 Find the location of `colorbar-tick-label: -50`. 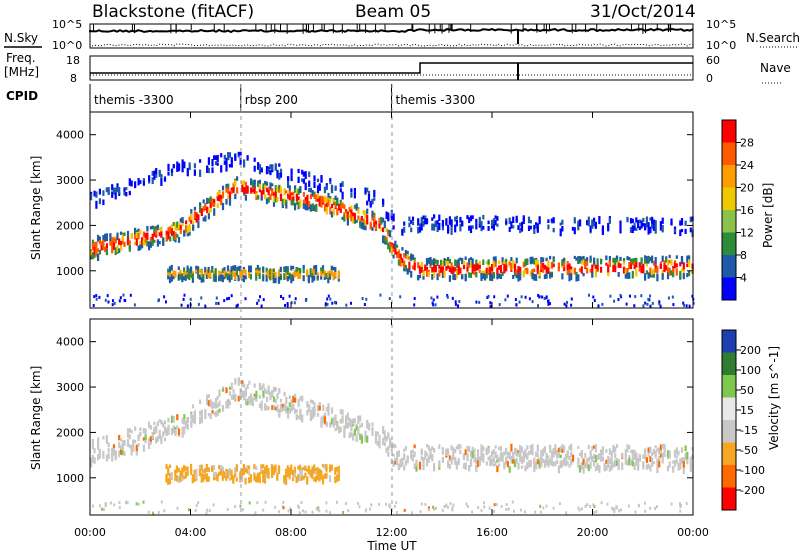

colorbar-tick-label: -50 is located at coordinates (749, 450).